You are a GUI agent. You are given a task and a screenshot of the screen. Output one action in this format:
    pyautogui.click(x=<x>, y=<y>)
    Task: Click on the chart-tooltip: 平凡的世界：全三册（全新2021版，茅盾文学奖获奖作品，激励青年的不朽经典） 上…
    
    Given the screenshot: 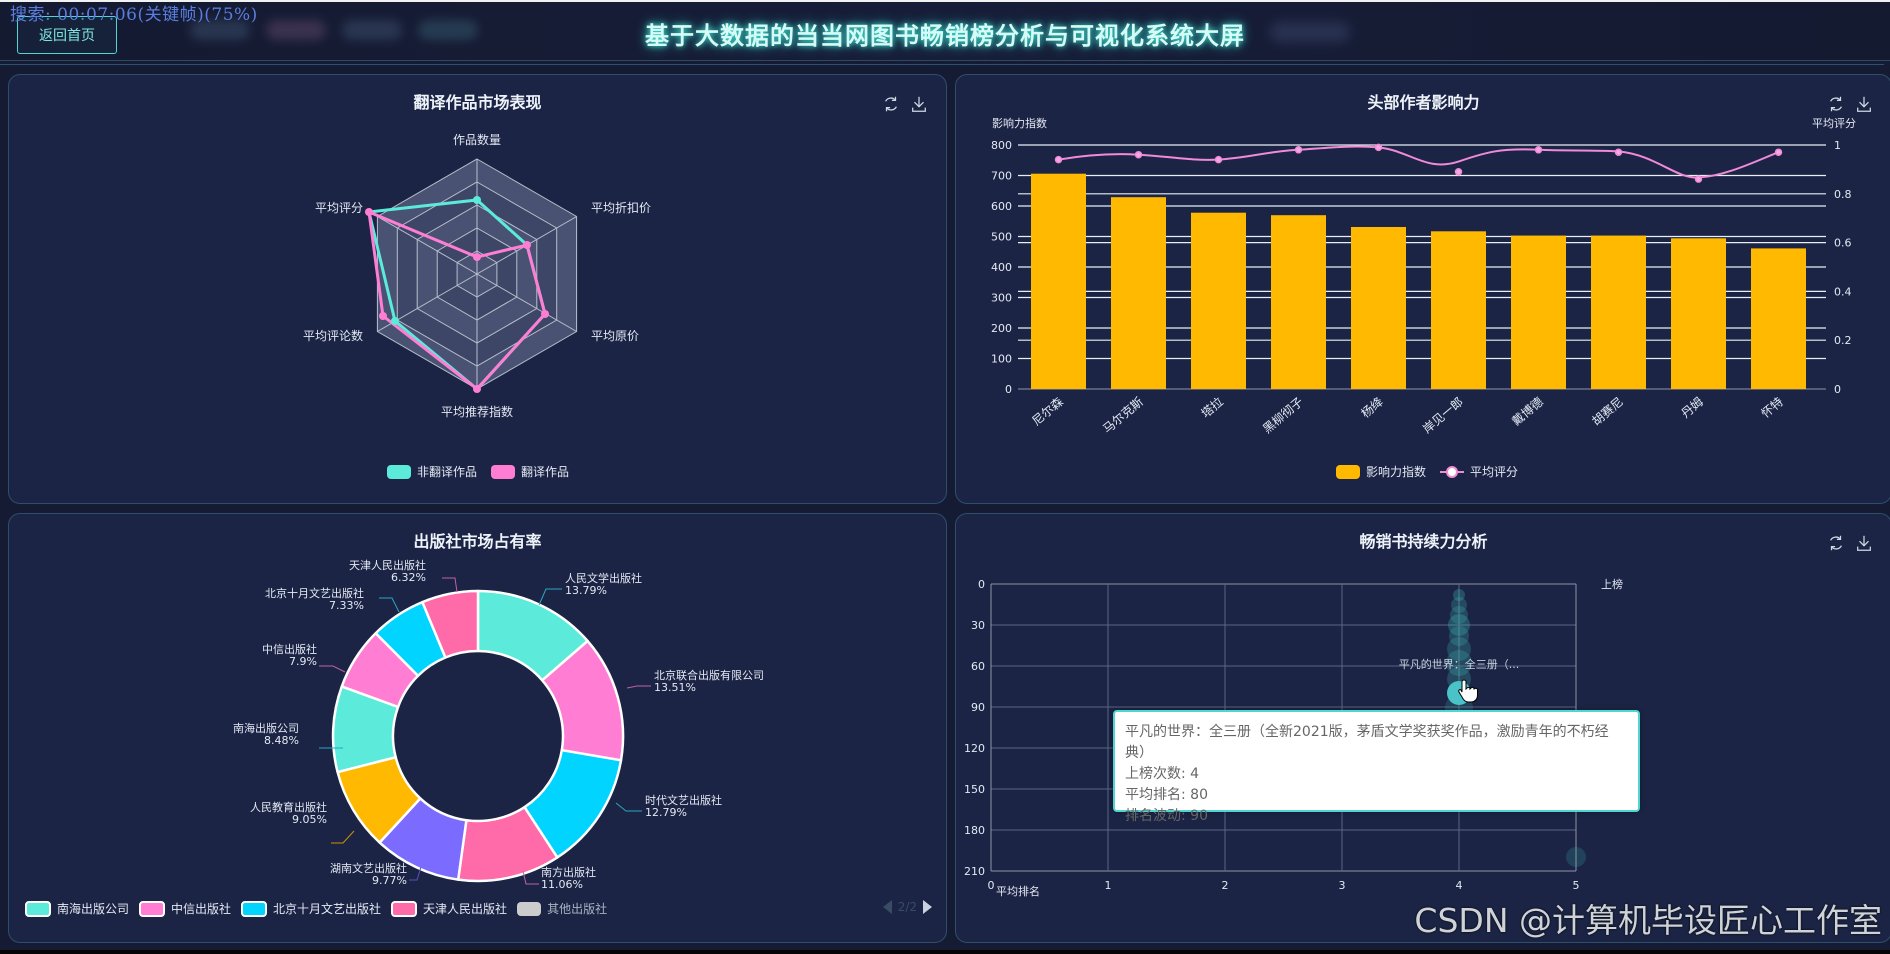 What is the action you would take?
    pyautogui.click(x=1376, y=767)
    